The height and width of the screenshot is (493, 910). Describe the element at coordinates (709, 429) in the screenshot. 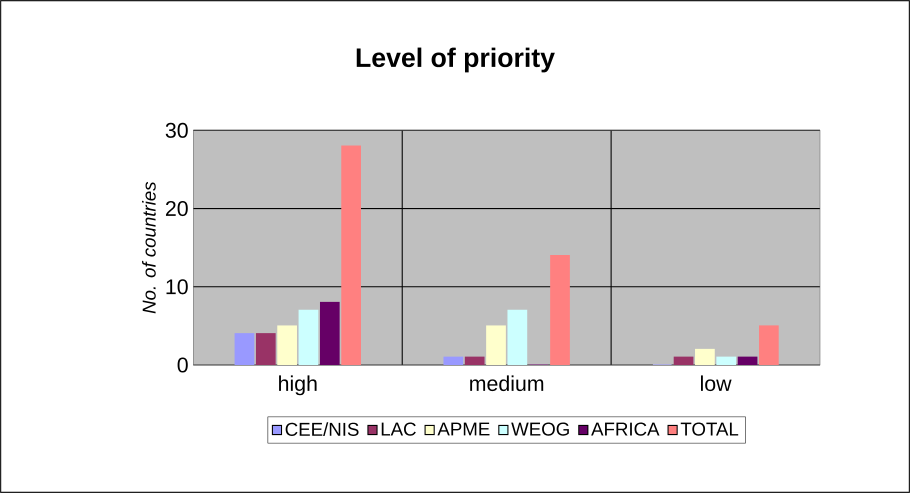

I see `legend-label: TOTAL` at that location.